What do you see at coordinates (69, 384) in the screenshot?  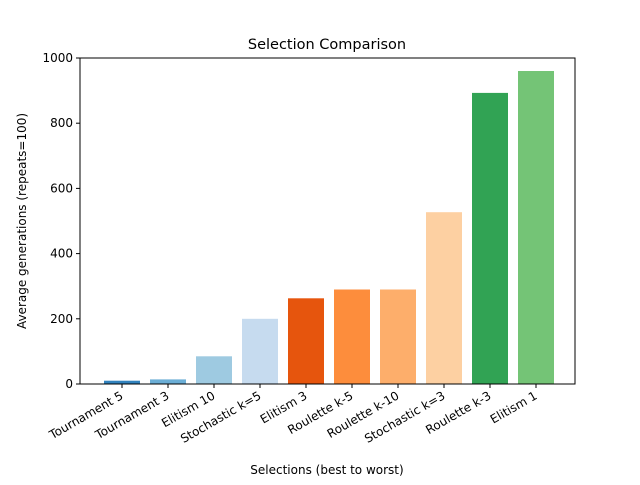 I see `y-tick-label: 0` at bounding box center [69, 384].